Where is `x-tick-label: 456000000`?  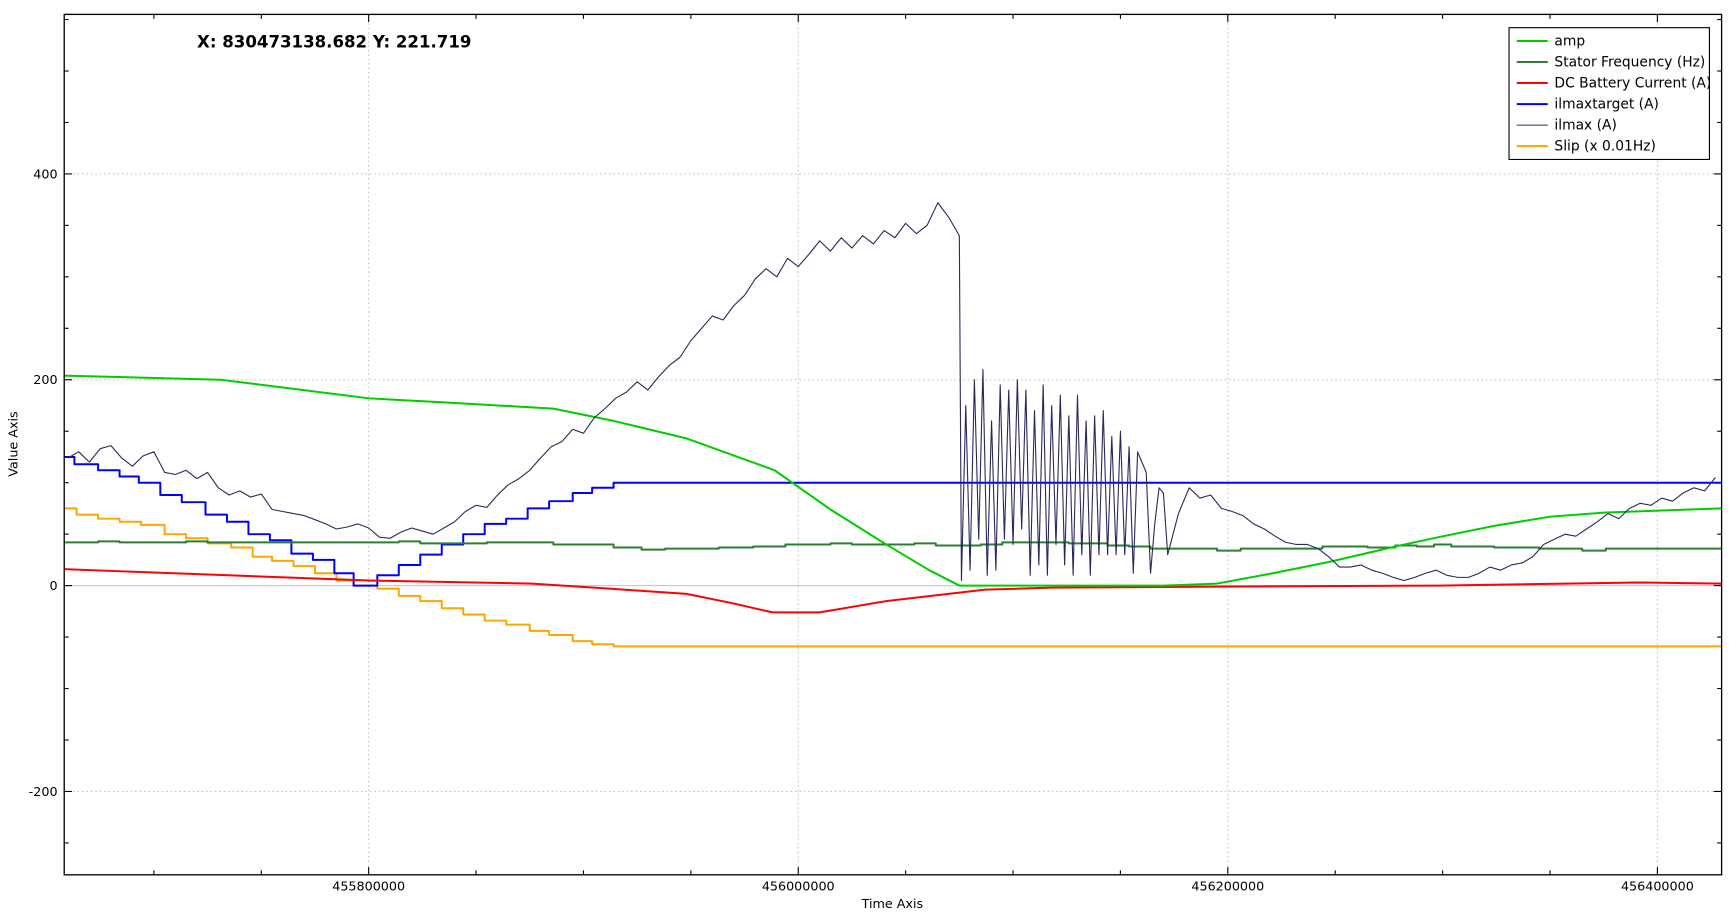
x-tick-label: 456000000 is located at coordinates (798, 886).